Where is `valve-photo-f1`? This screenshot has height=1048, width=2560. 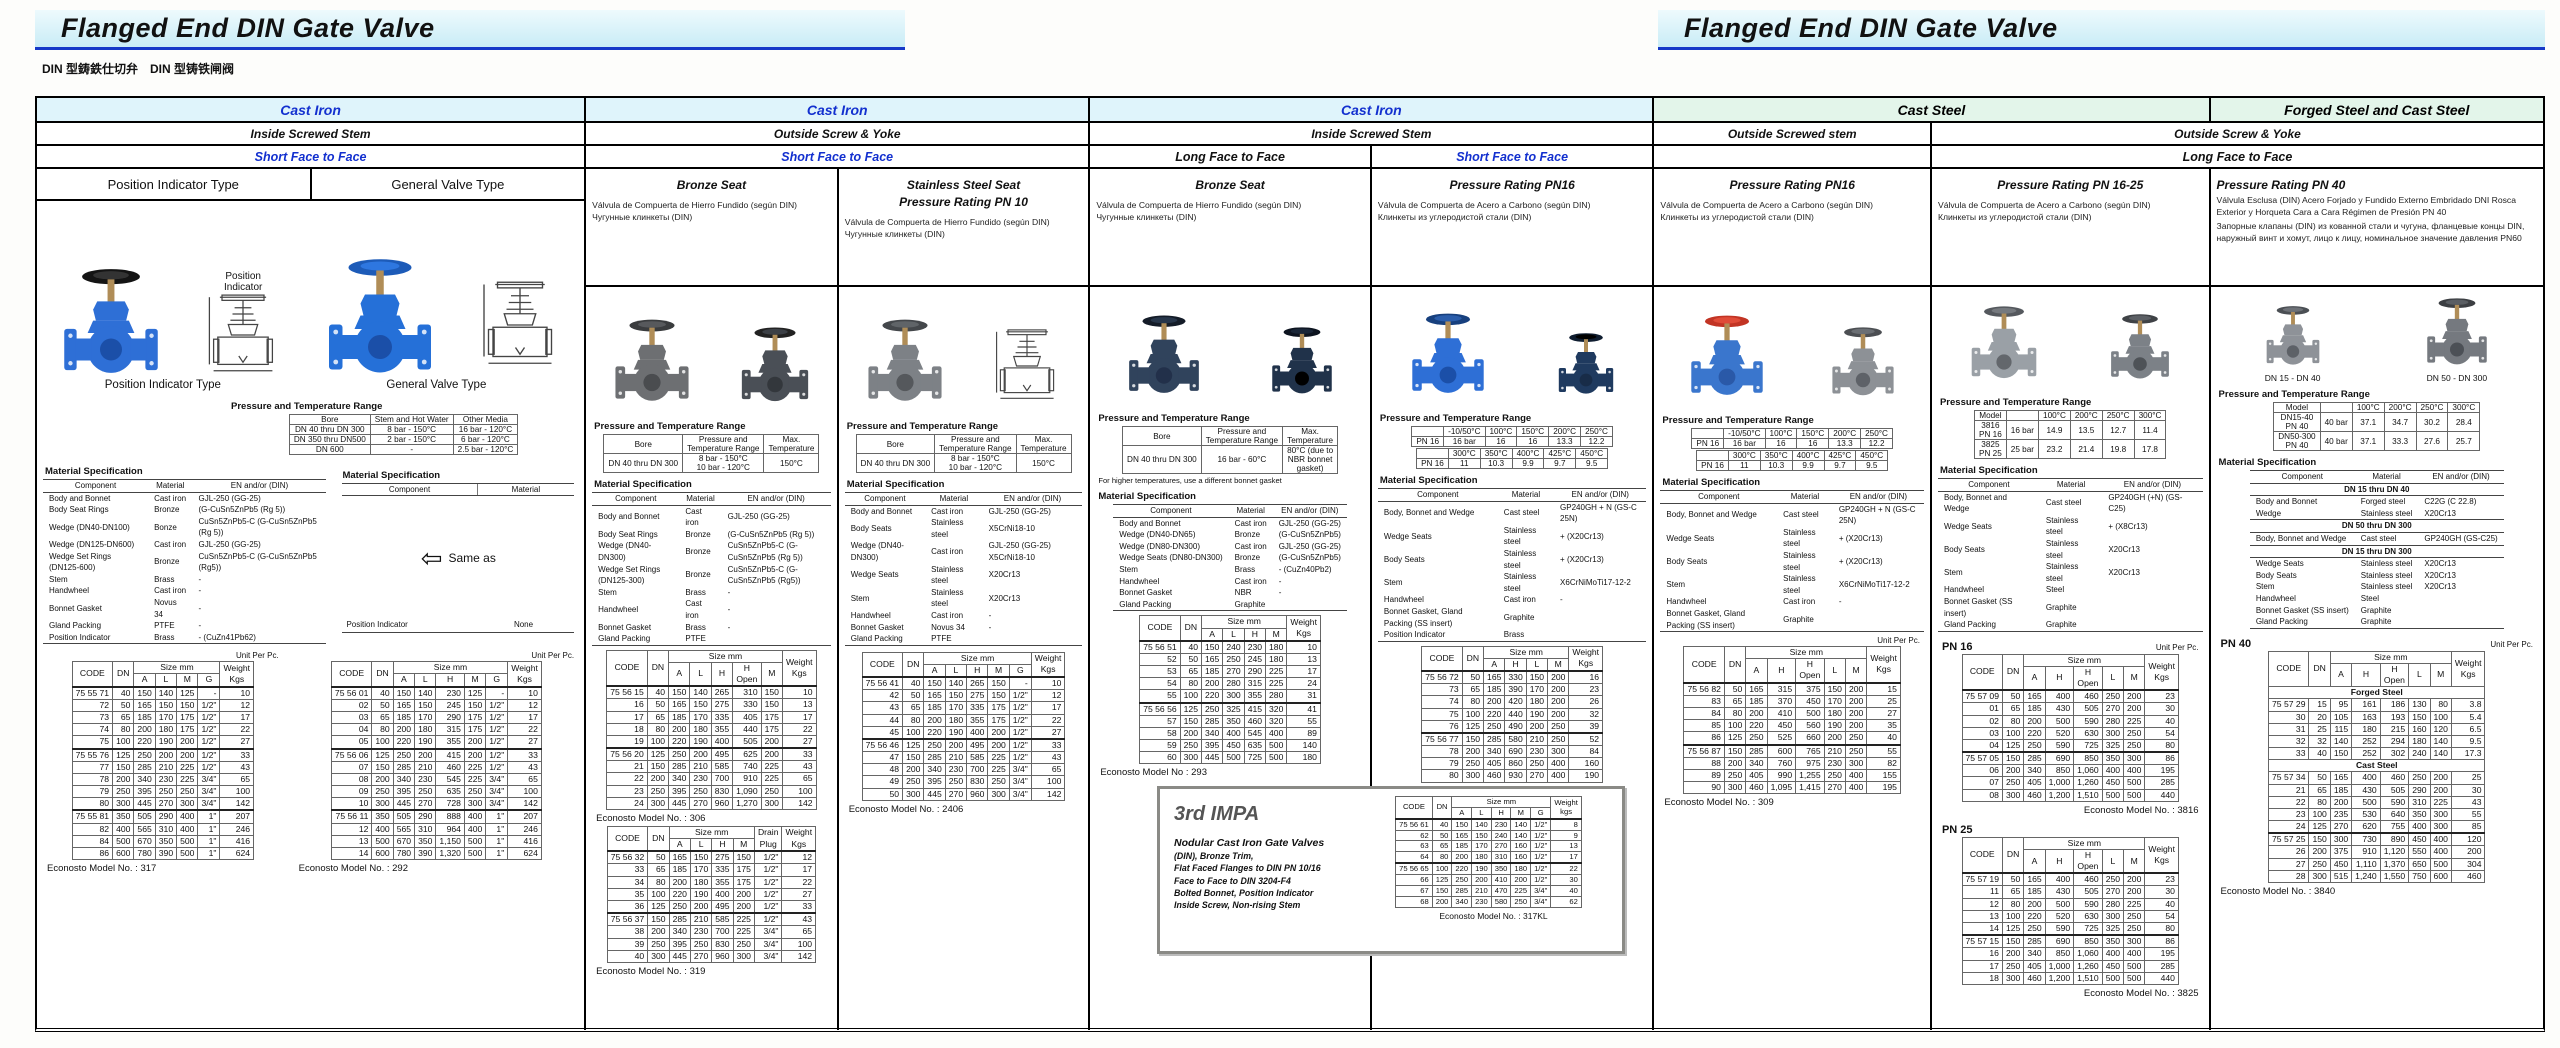 valve-photo-f1 is located at coordinates (1727, 355).